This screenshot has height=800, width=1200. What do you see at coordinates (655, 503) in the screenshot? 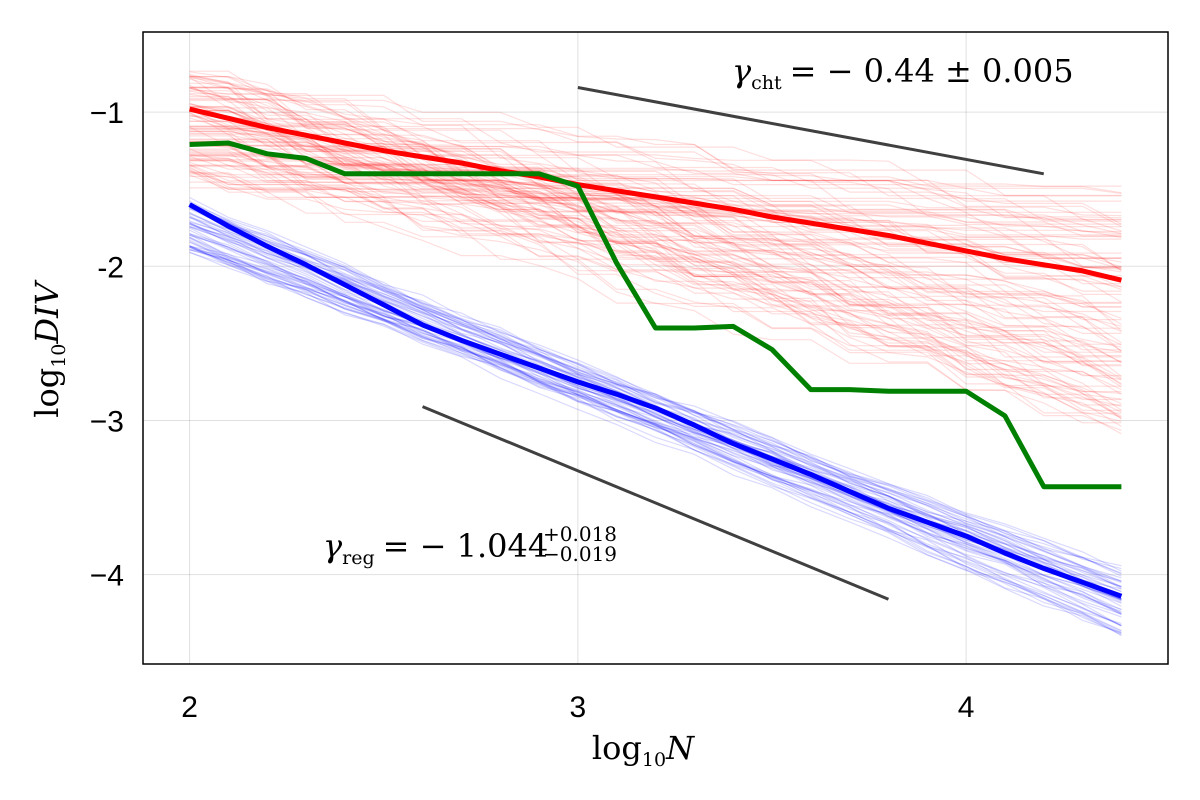
I see `reg-slope-line` at bounding box center [655, 503].